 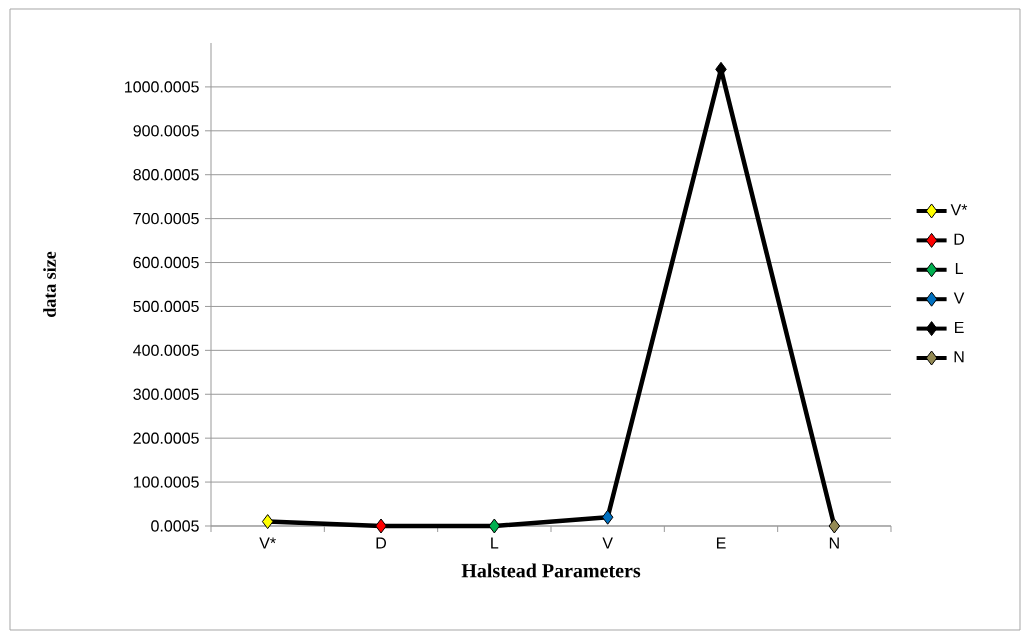 What do you see at coordinates (49, 284) in the screenshot?
I see `y-axis-title: data size` at bounding box center [49, 284].